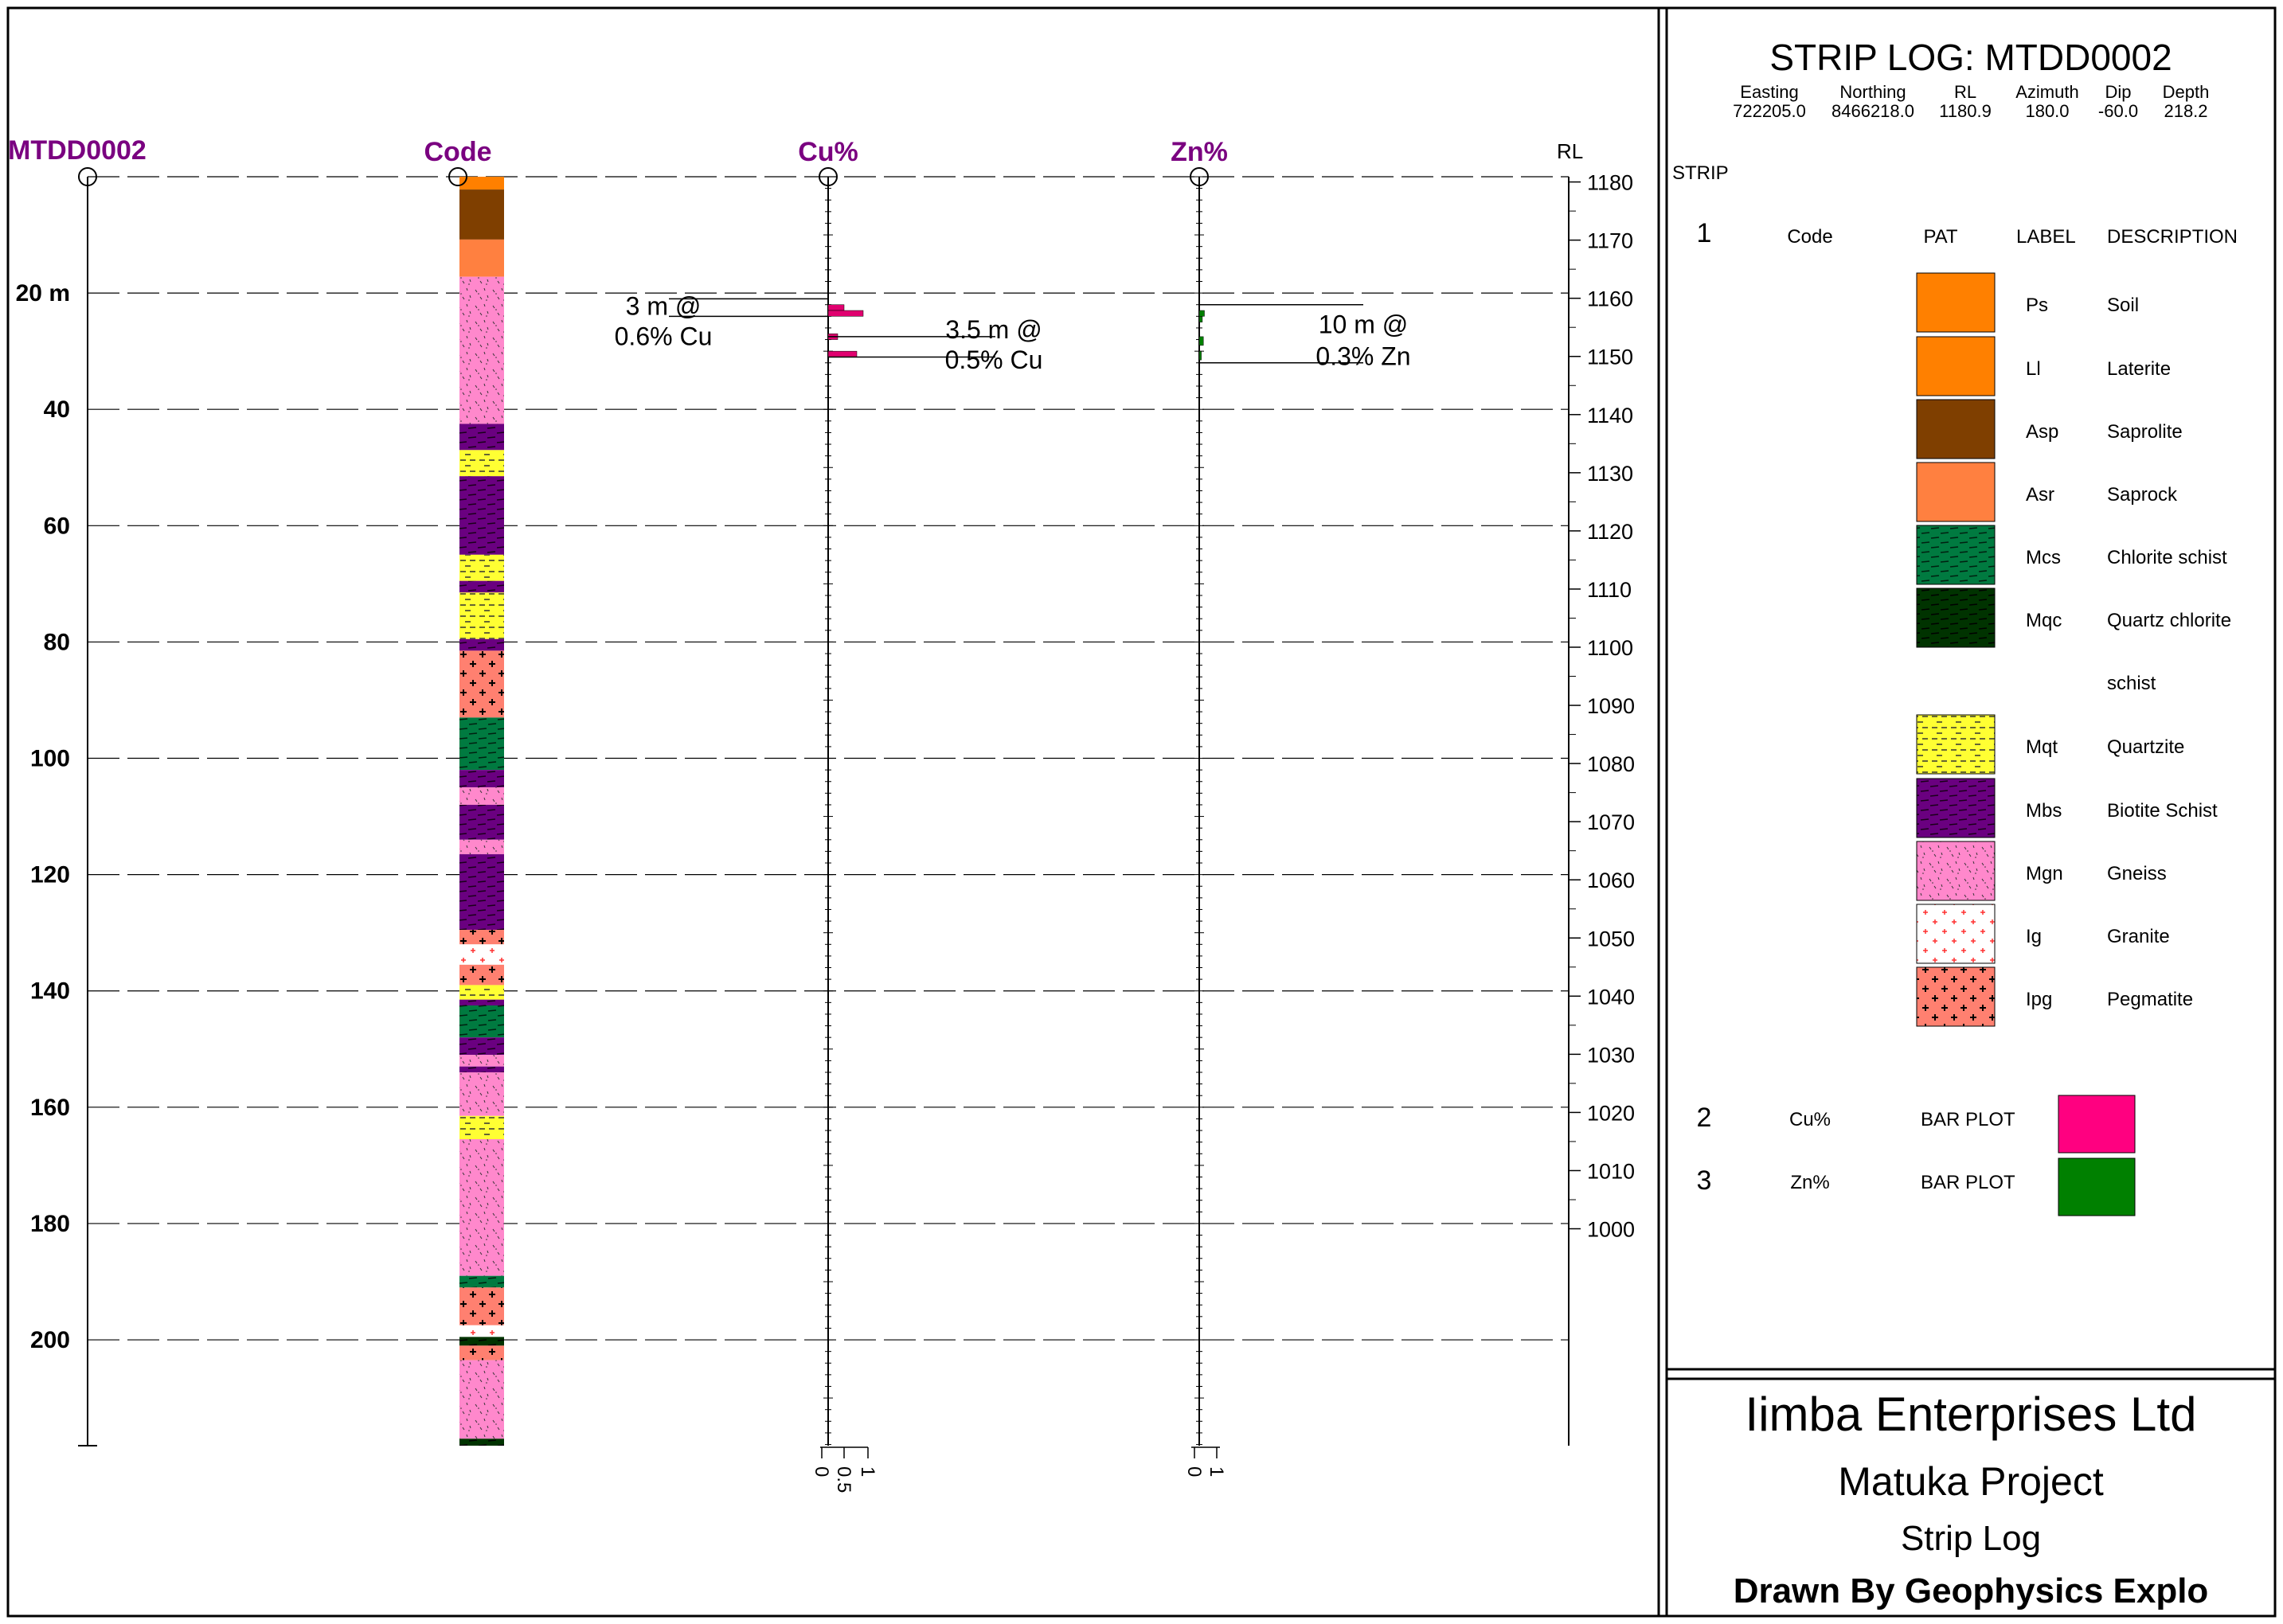 The width and height of the screenshot is (2283, 1624). Describe the element at coordinates (843, 1479) in the screenshot. I see `scale-tick-label: 0.5` at that location.